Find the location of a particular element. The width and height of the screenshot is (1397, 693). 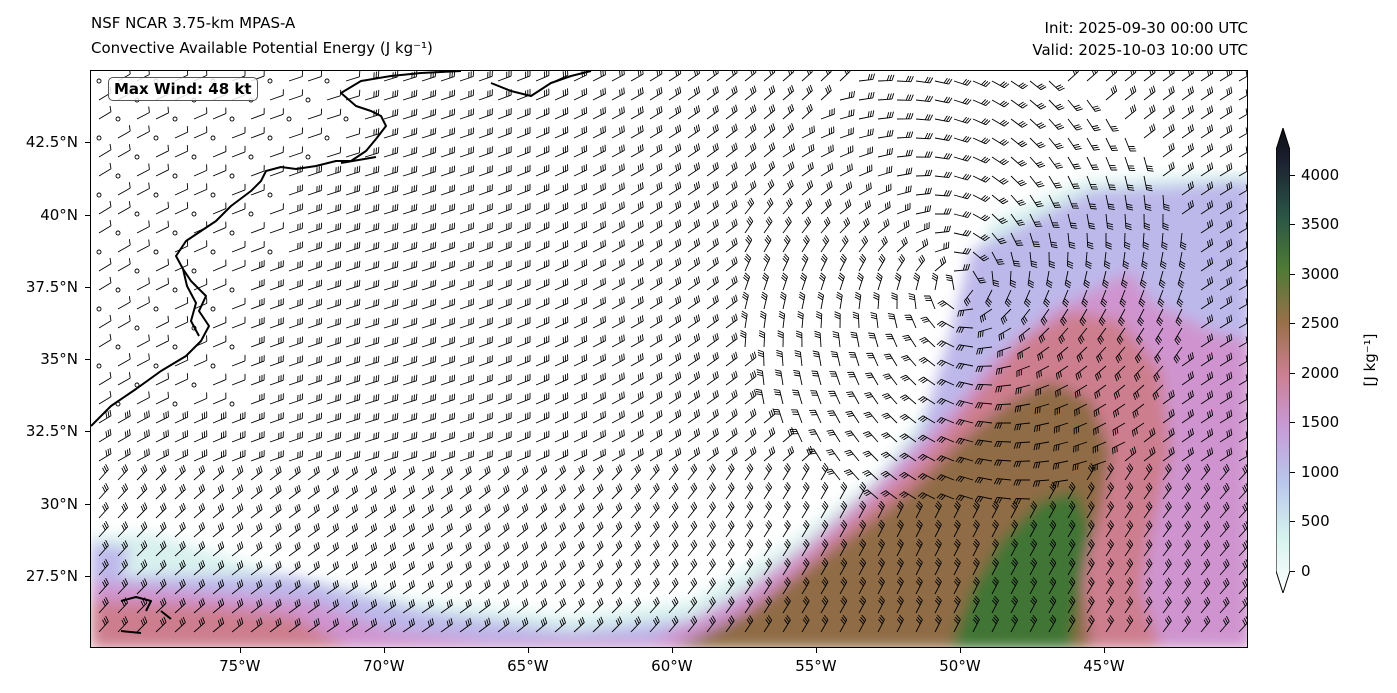

model-title: NSF NCAR 3.75-km MPAS-A is located at coordinates (193, 23).